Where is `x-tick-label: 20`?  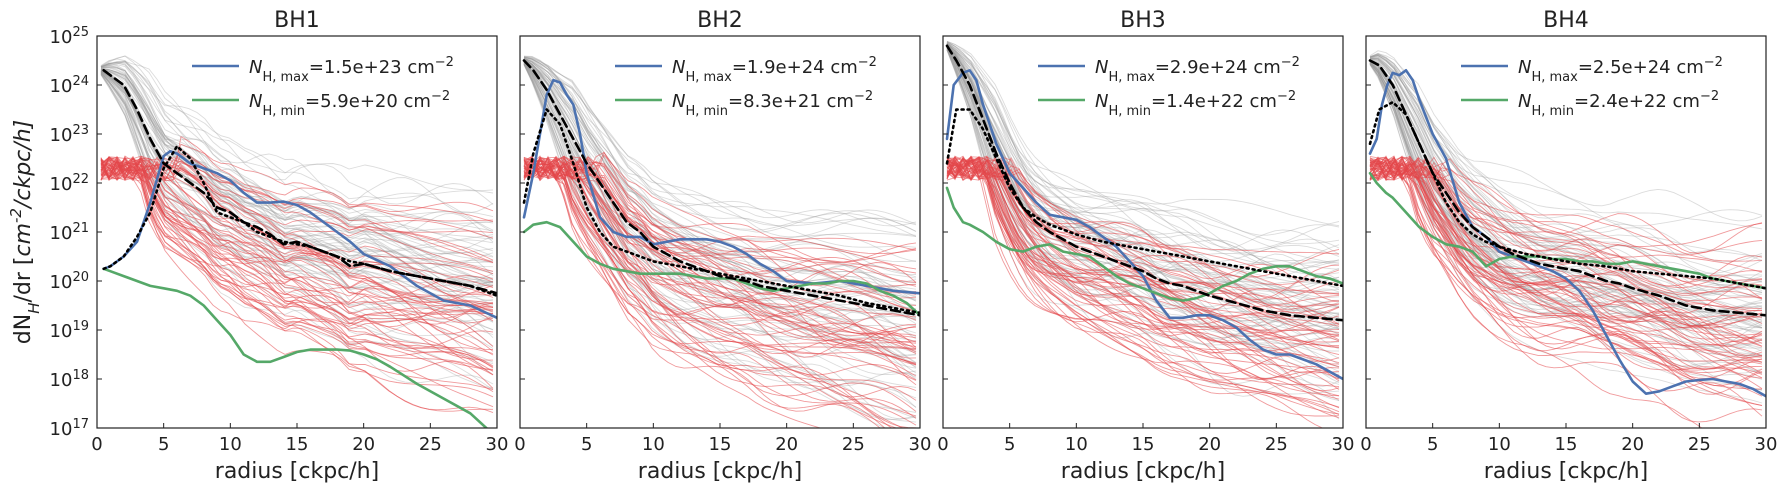
x-tick-label: 20 is located at coordinates (1632, 444).